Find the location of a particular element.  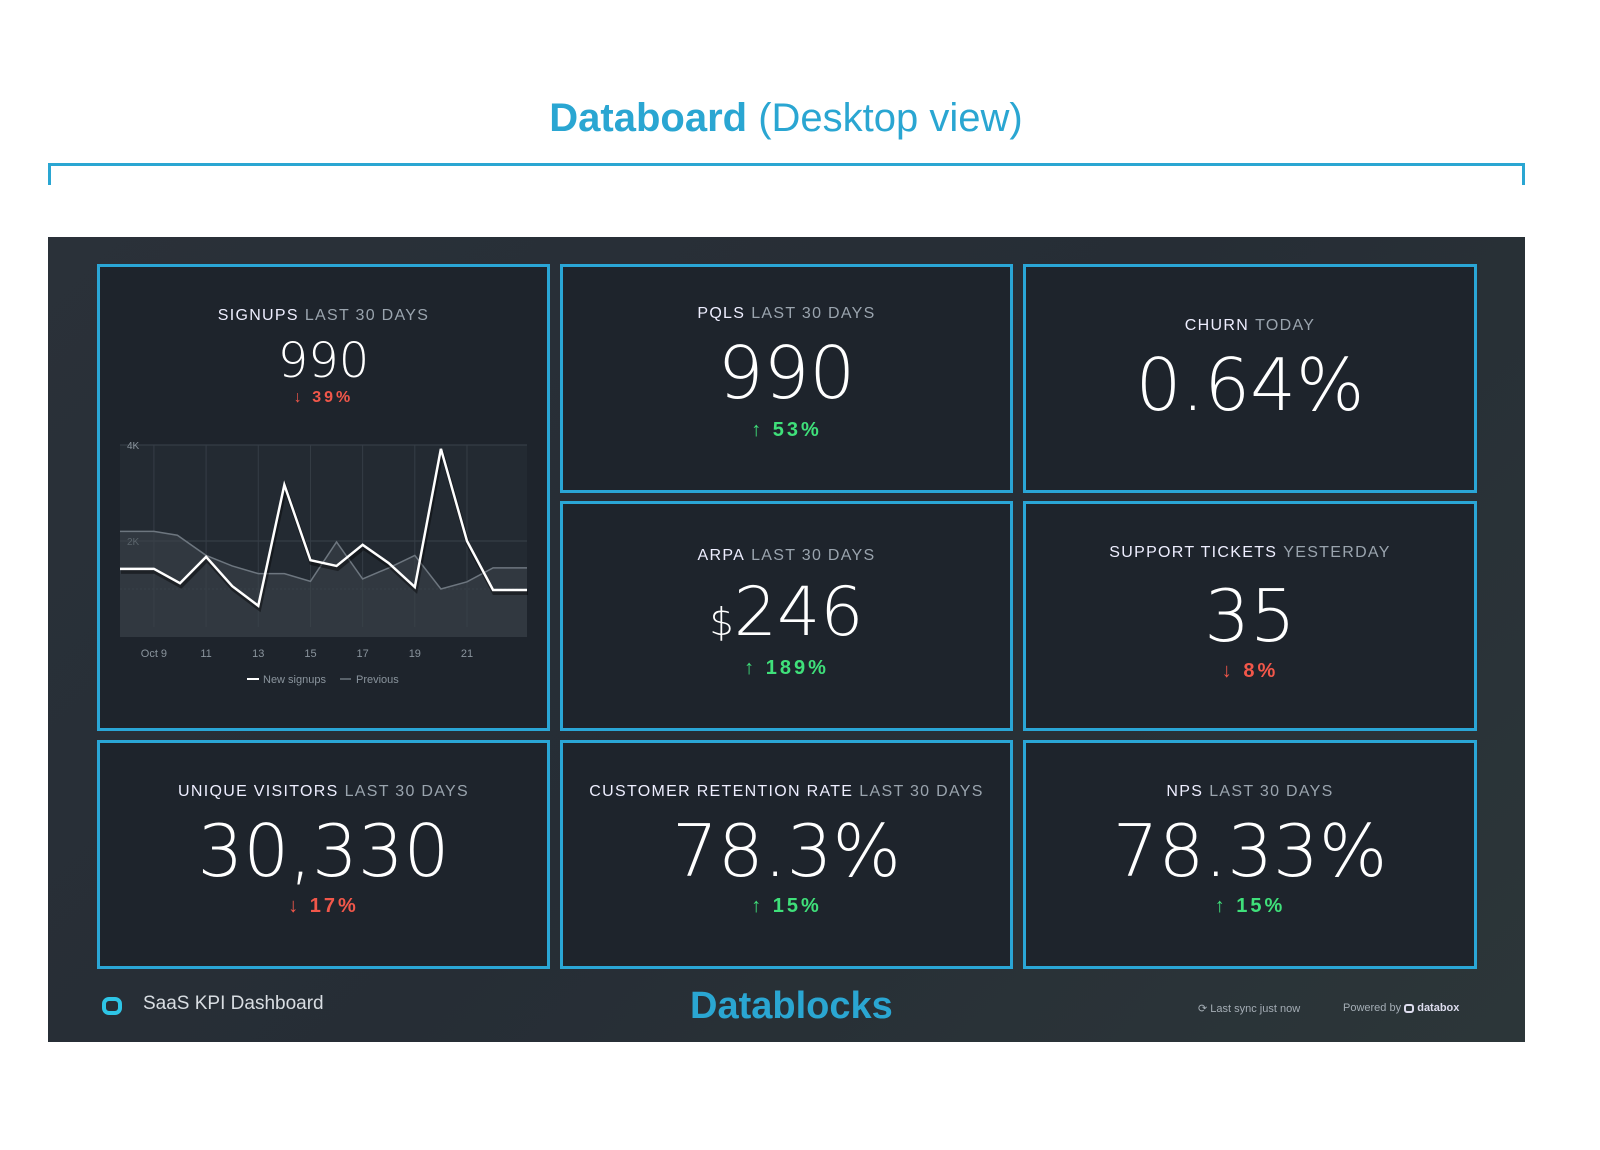

card-arpa: ARPA LAST 30 DAYS $246 ↑ 189% is located at coordinates (786, 616).